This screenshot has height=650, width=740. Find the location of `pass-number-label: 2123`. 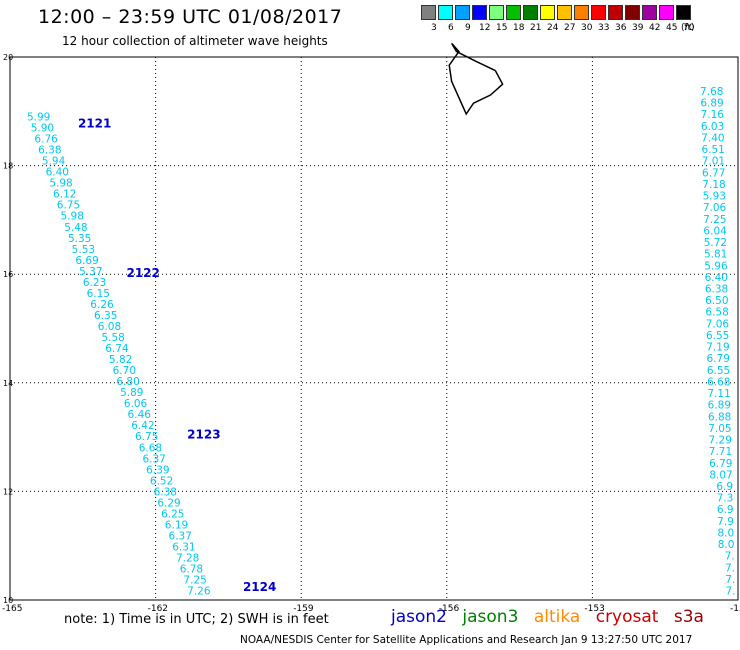

pass-number-label: 2123 is located at coordinates (203, 435).